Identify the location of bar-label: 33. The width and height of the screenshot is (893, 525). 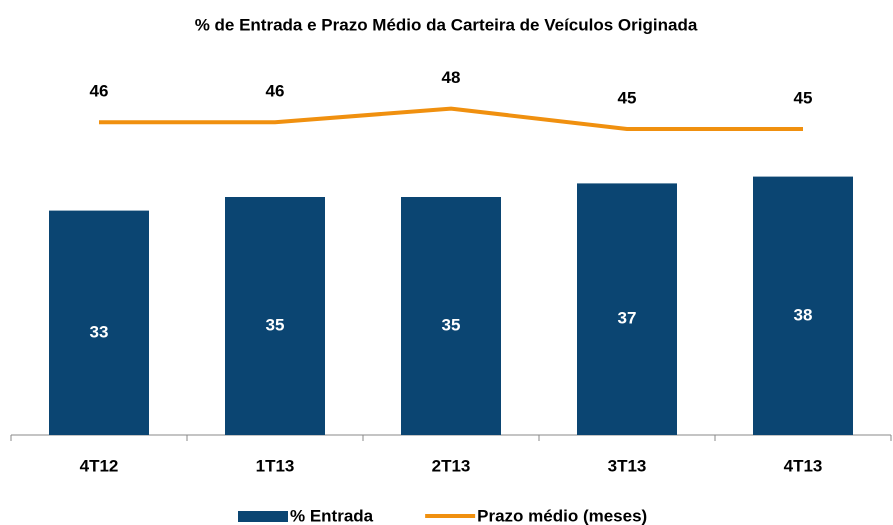
(99, 331).